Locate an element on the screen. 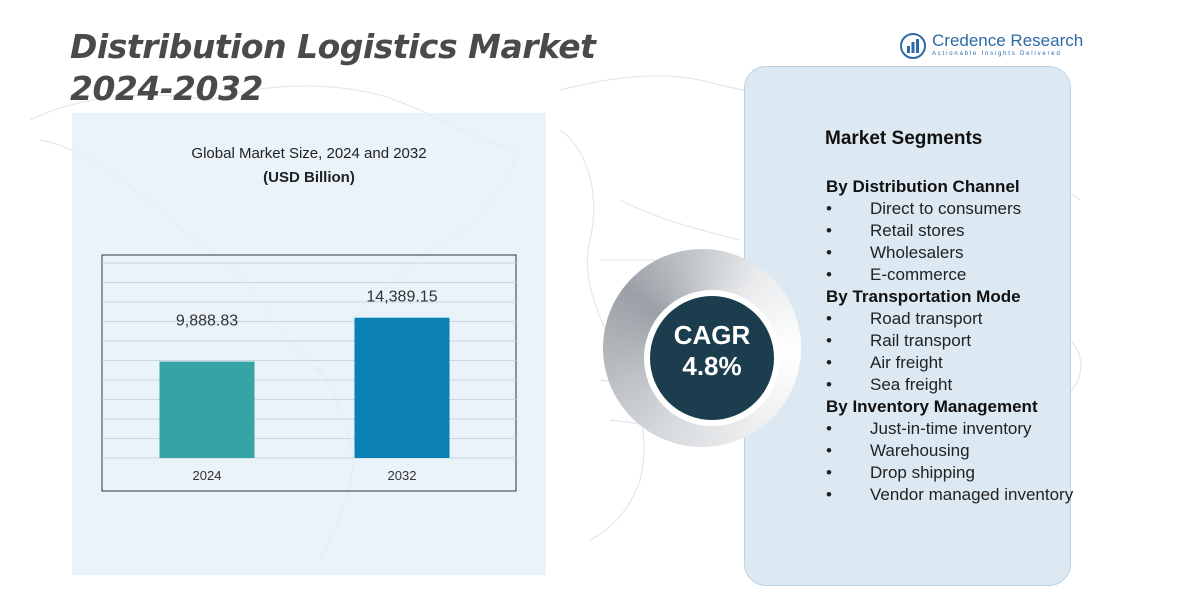 Image resolution: width=1187 pixels, height=596 pixels. title-line-2: 2024-2032 is located at coordinates (166, 88).